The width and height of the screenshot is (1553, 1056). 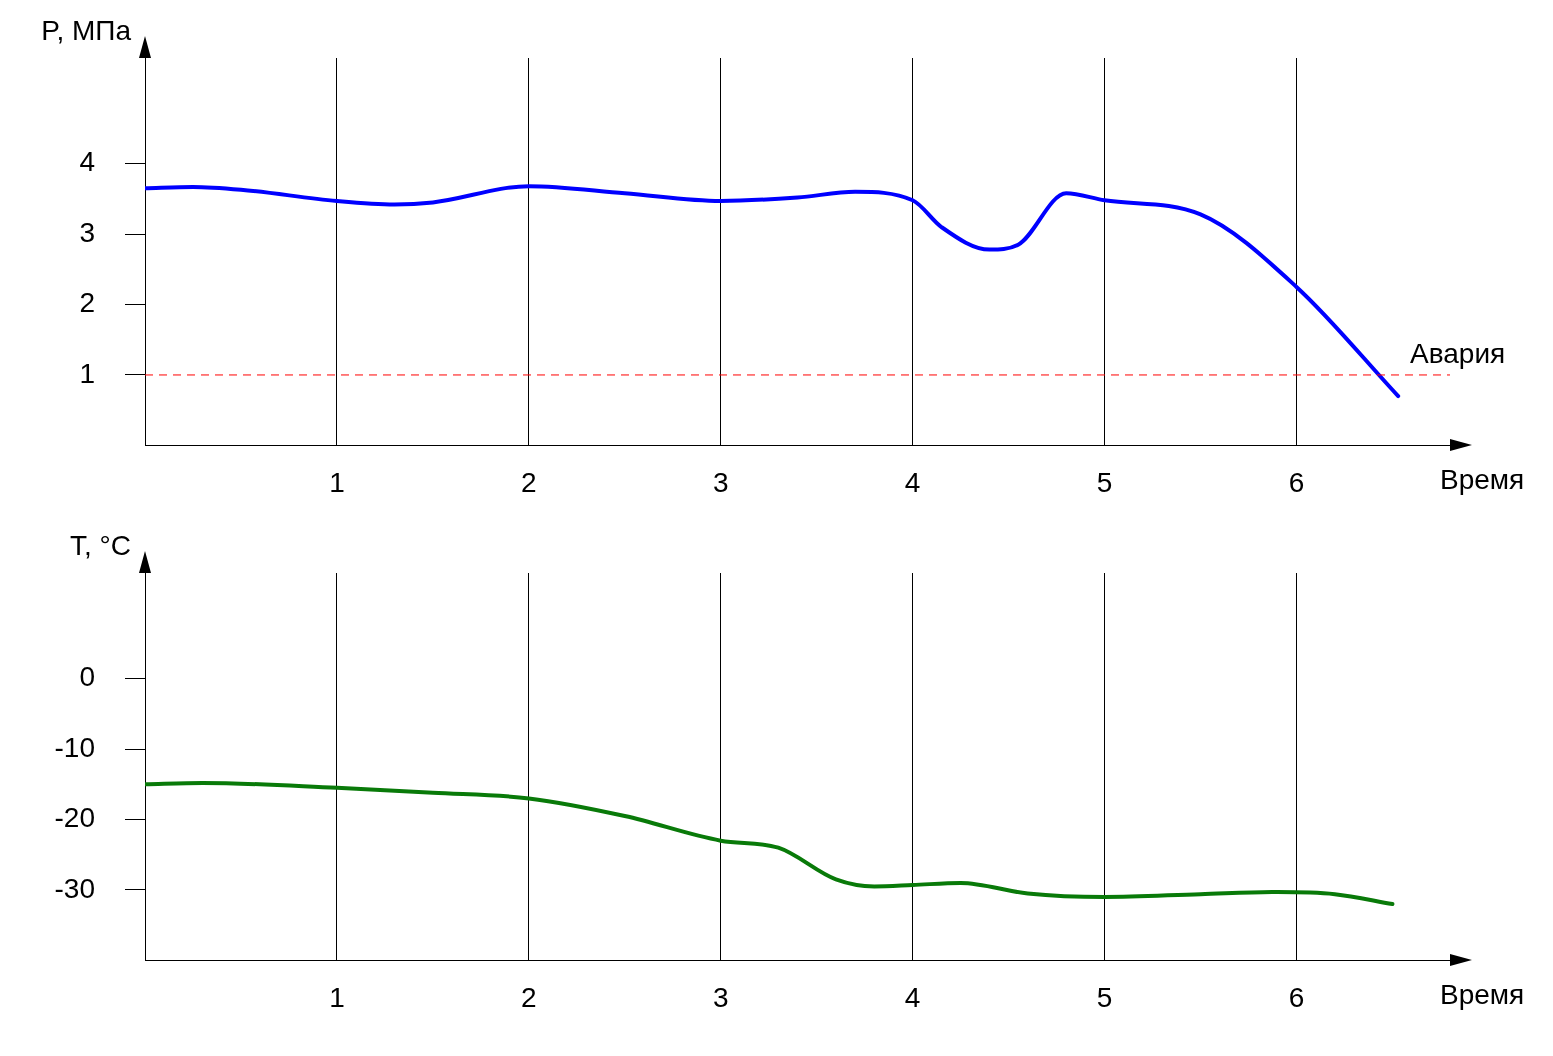 What do you see at coordinates (87, 303) in the screenshot?
I see `y-tick-label: 2` at bounding box center [87, 303].